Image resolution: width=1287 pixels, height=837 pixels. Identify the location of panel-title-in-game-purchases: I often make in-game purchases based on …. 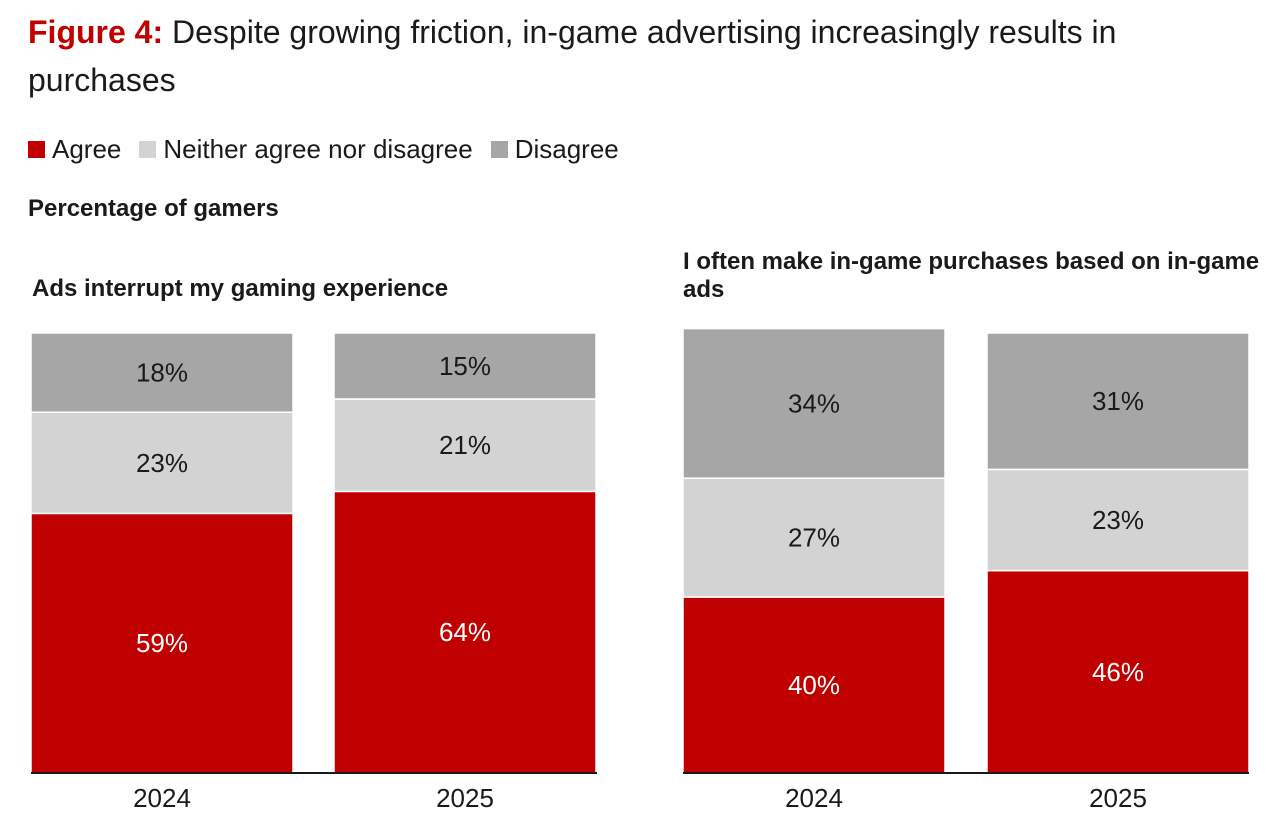
(971, 275).